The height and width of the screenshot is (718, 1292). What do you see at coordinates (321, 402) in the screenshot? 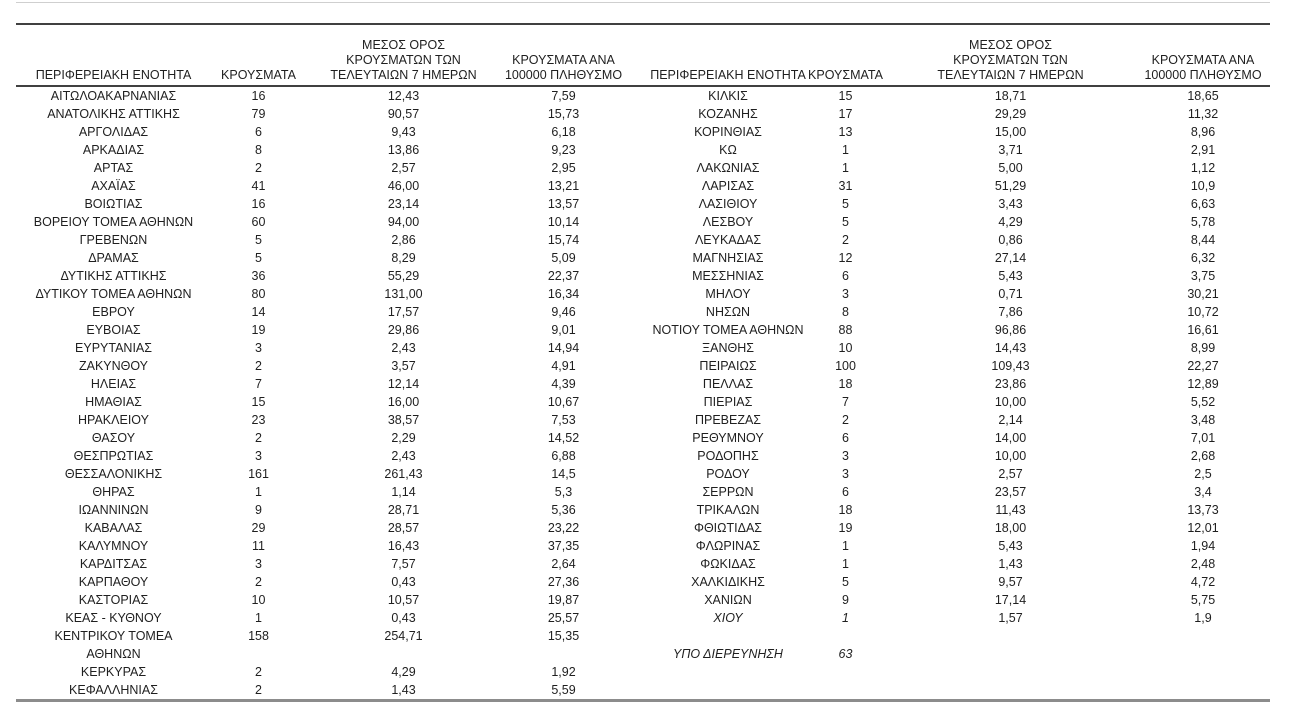
I see `table-row: ΗΜΑΘΙΑΣ 15 16,00 10,67` at bounding box center [321, 402].